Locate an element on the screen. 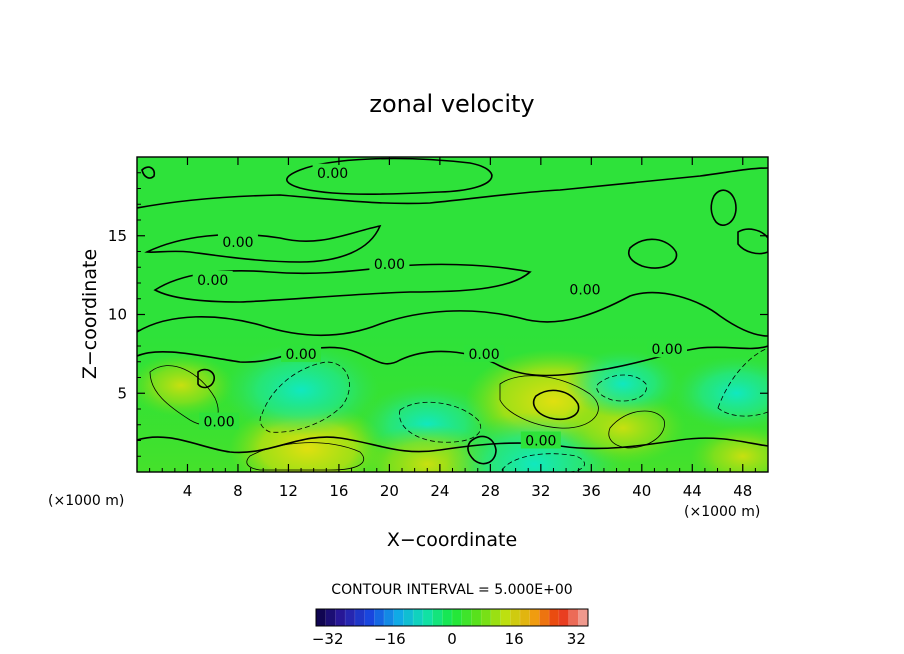 This screenshot has height=654, width=904. zero-contour-bottom-lens is located at coordinates (482, 450).